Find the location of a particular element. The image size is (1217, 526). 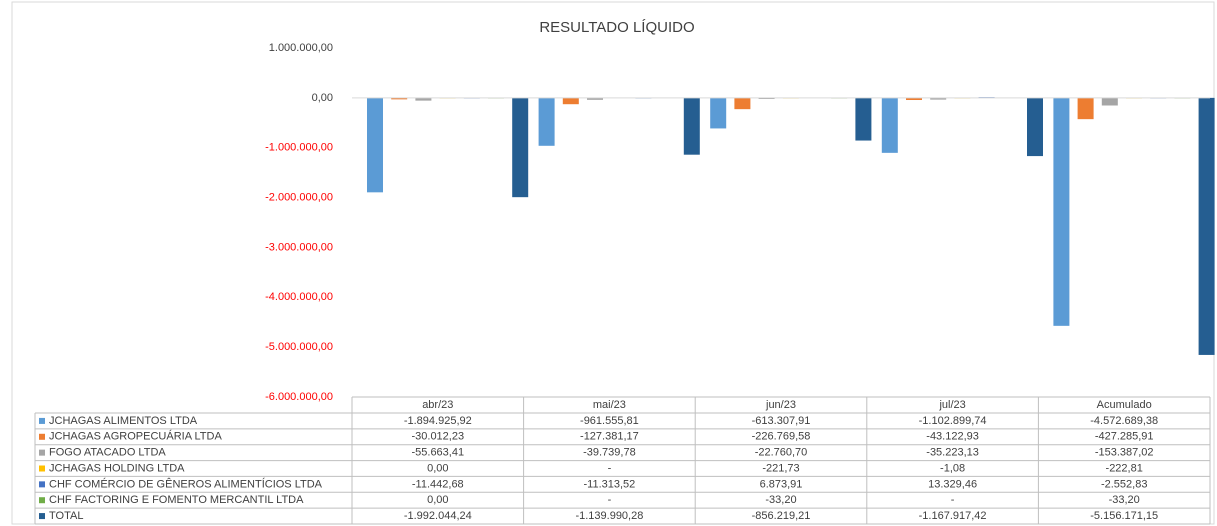

legend-label: JCHAGAS HOLDING LTDA is located at coordinates (117, 468).